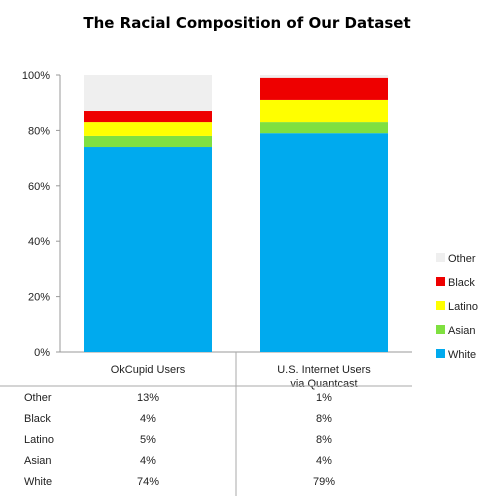  What do you see at coordinates (148, 482) in the screenshot?
I see `table-cell: 74%` at bounding box center [148, 482].